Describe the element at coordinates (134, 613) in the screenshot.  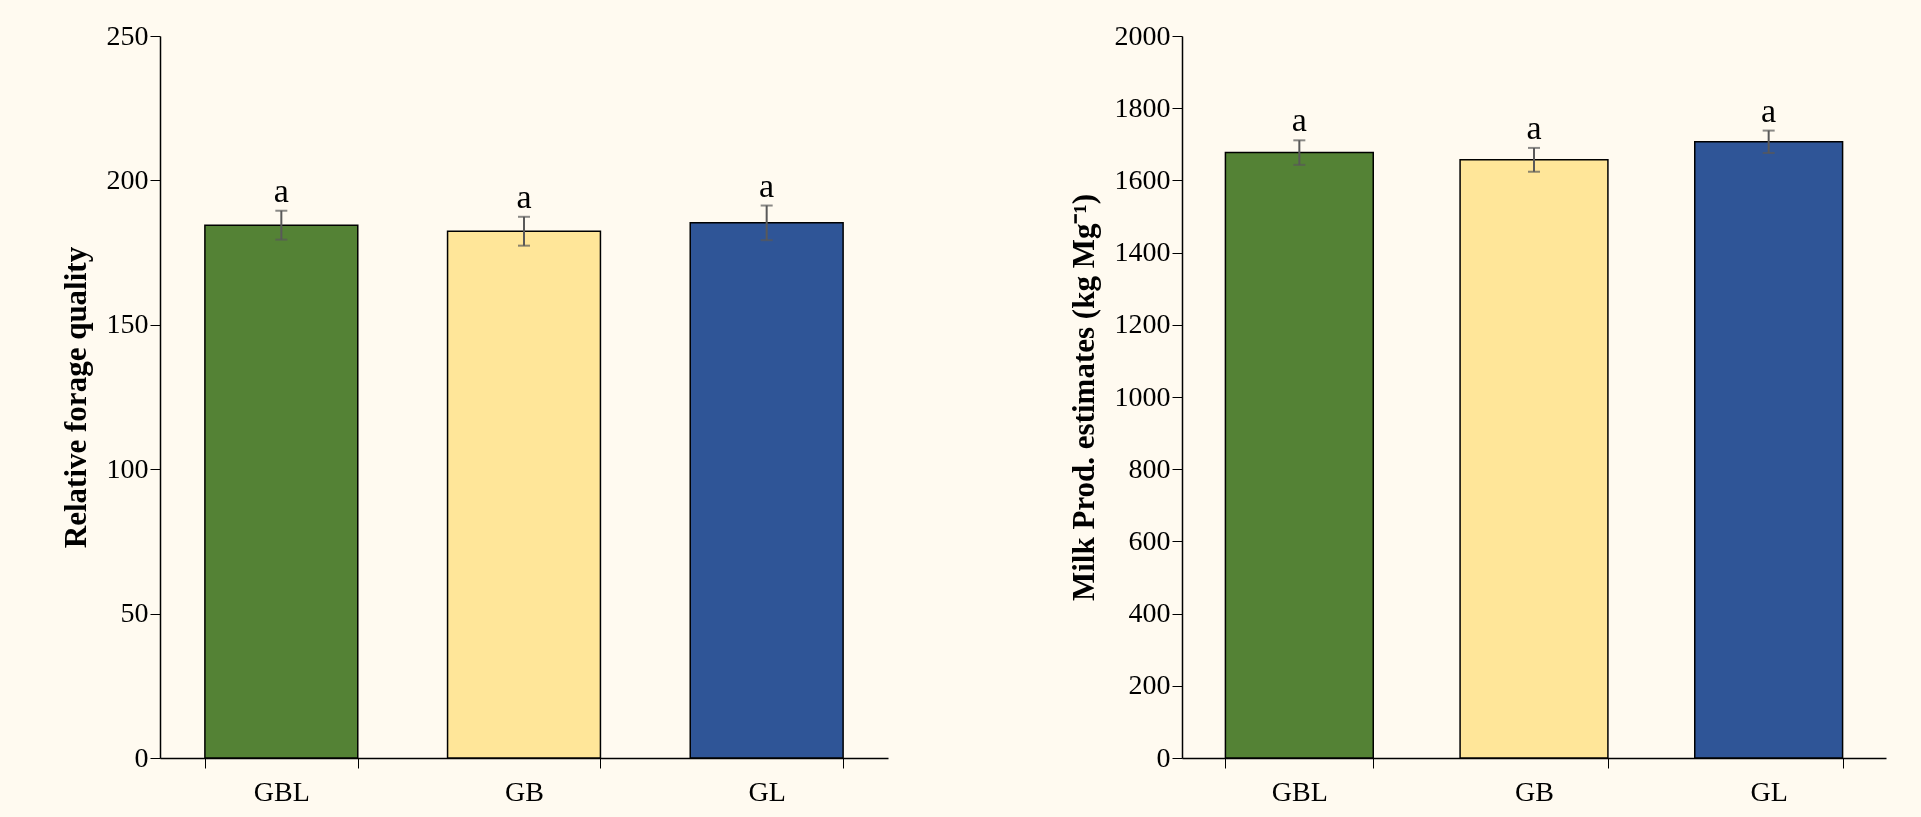
I see `y-tick-label: 50` at that location.